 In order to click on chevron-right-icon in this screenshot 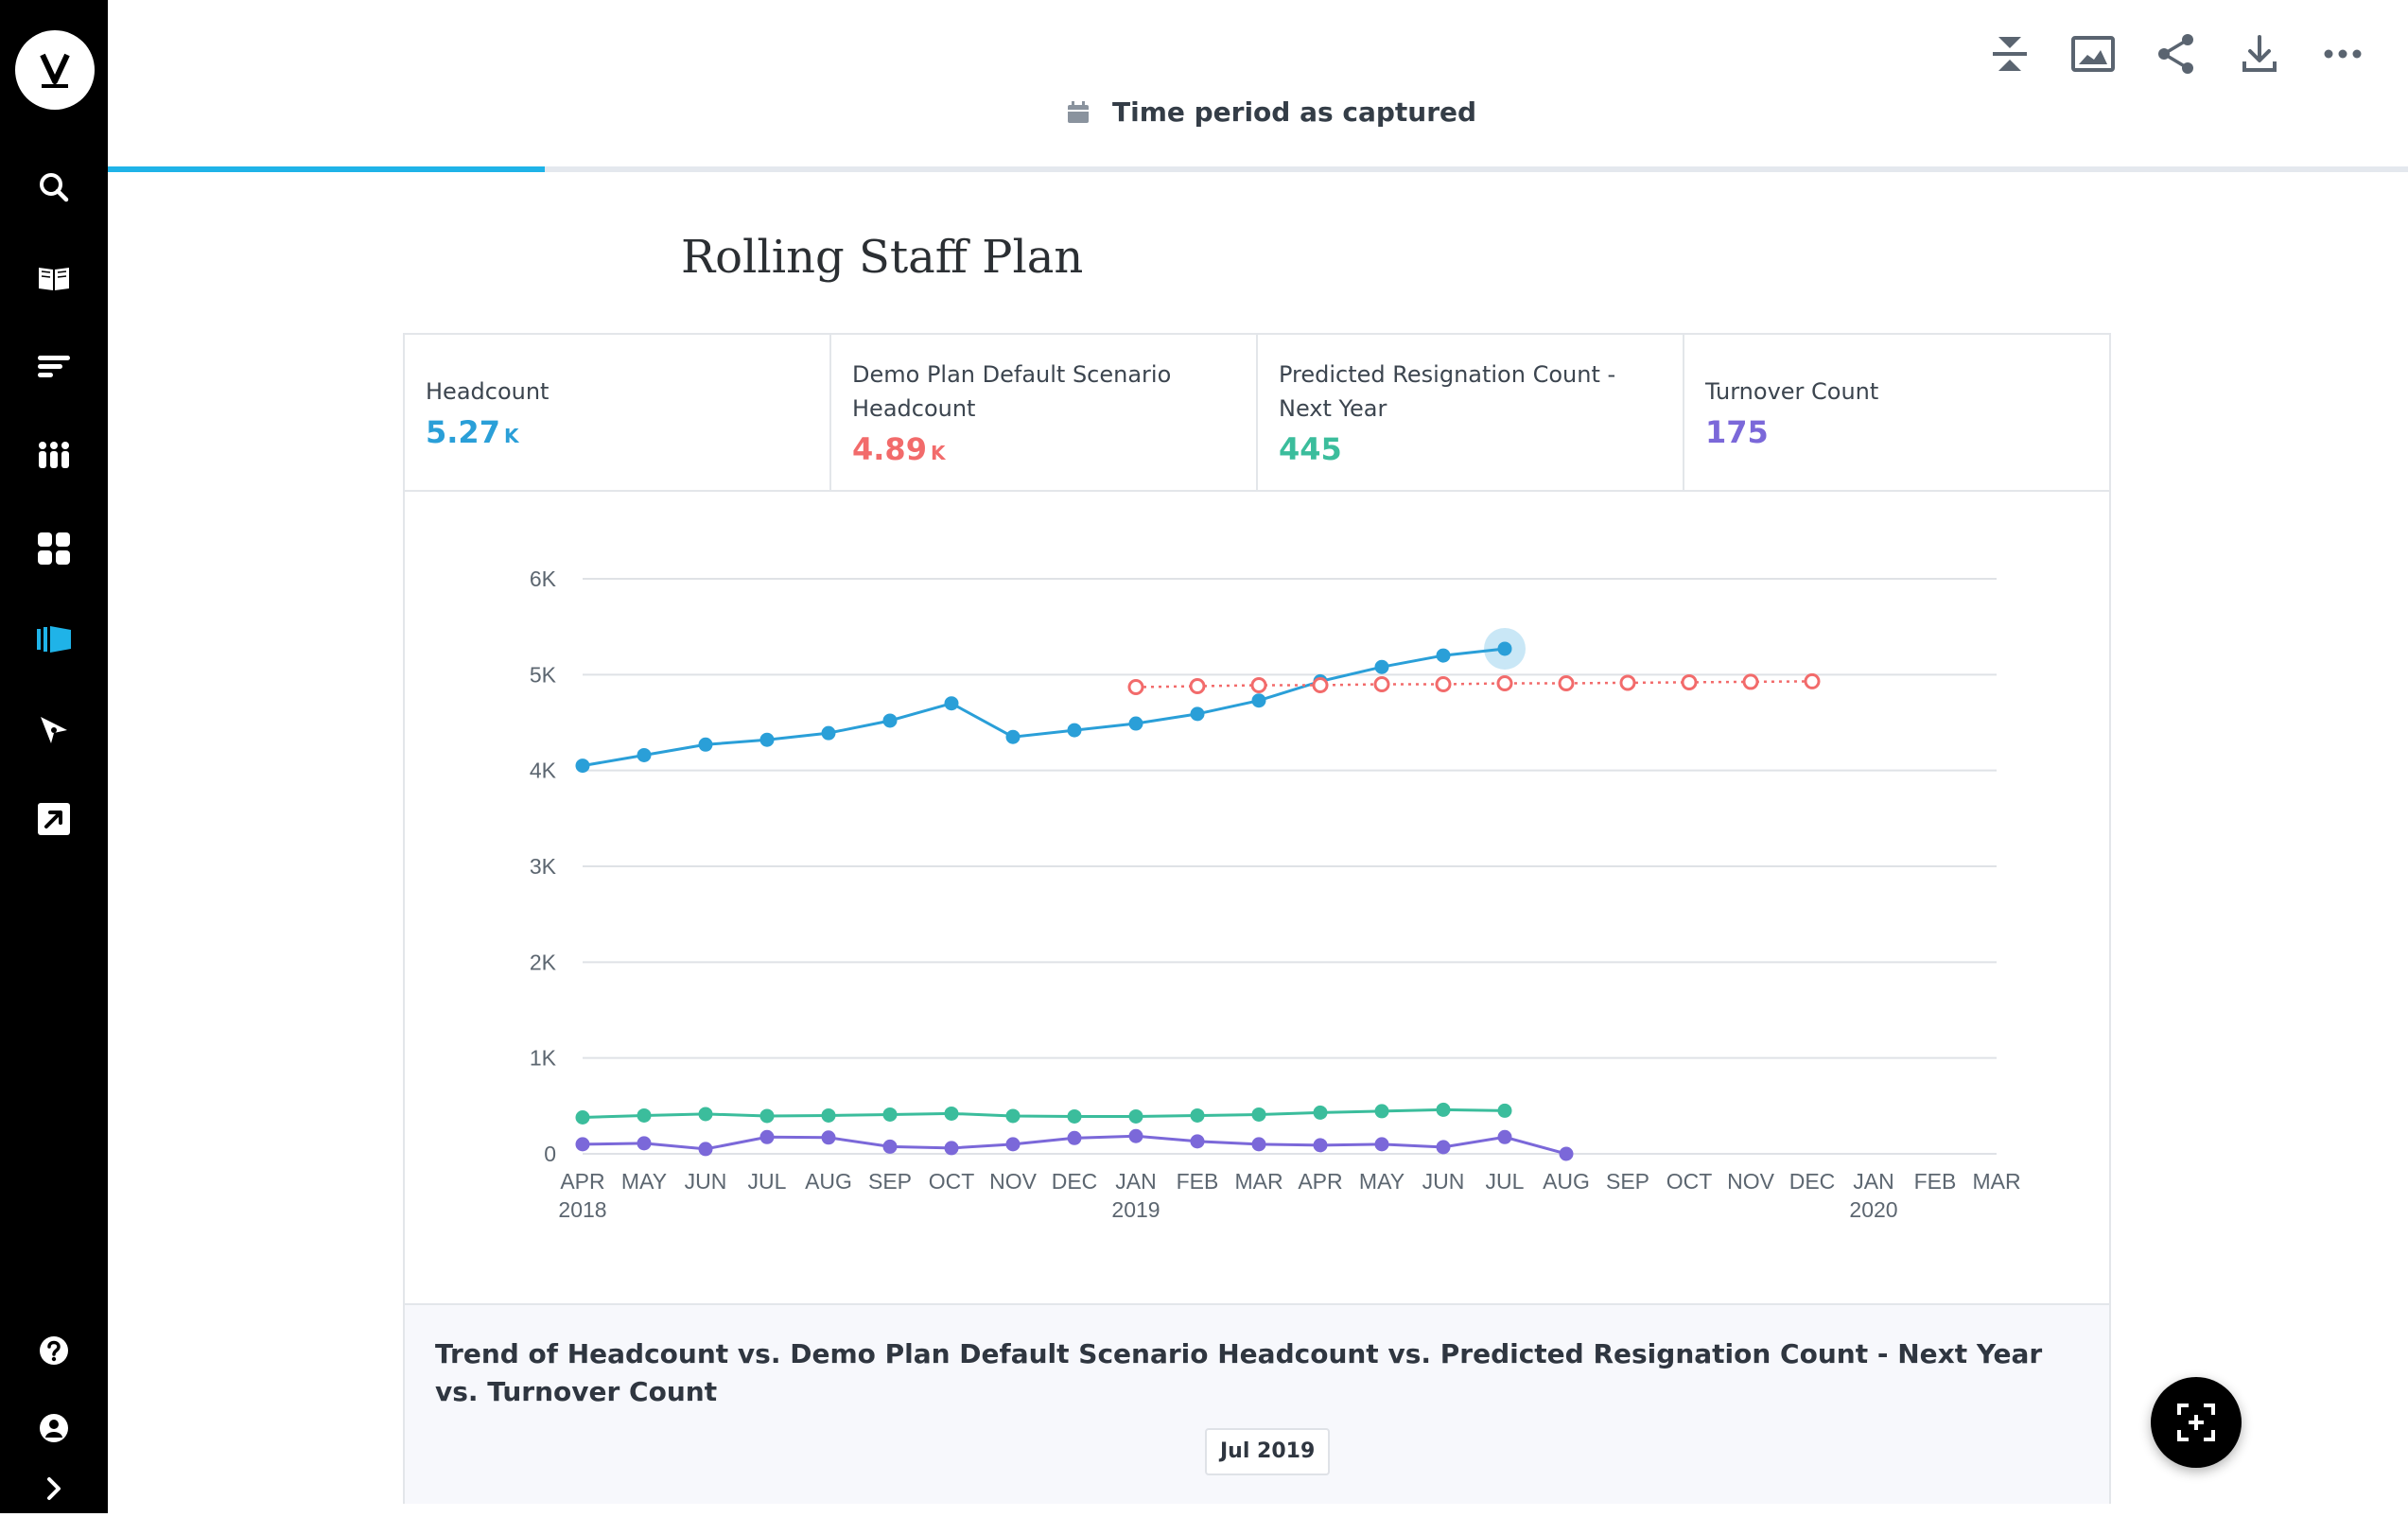, I will do `click(54, 1488)`.